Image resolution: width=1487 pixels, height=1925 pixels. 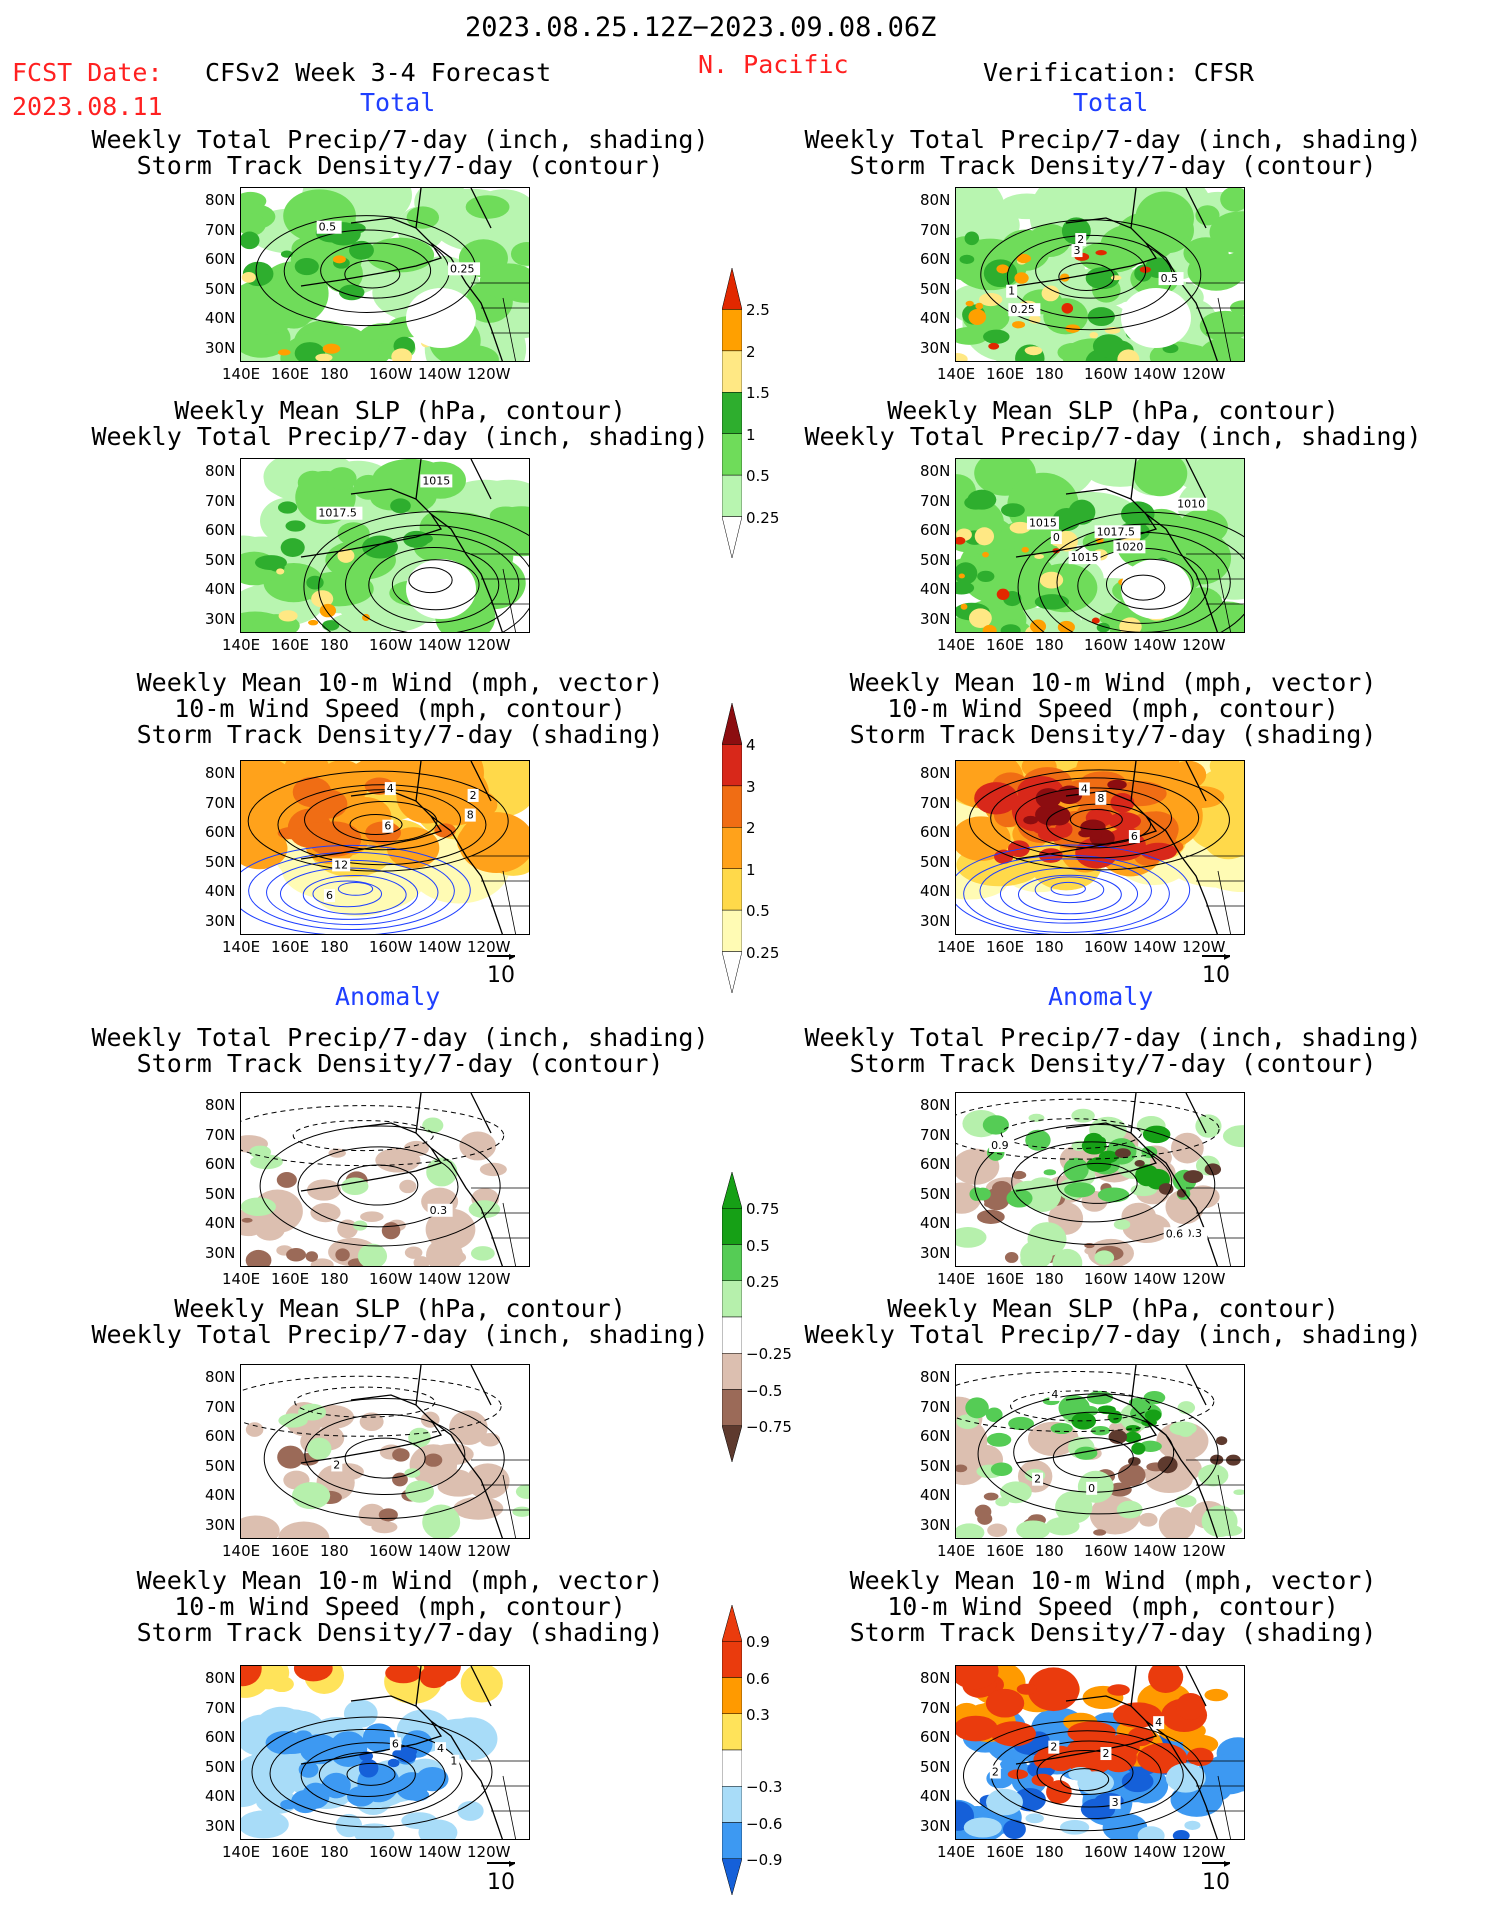 I want to click on contour-label: 2, so click(x=1080, y=239).